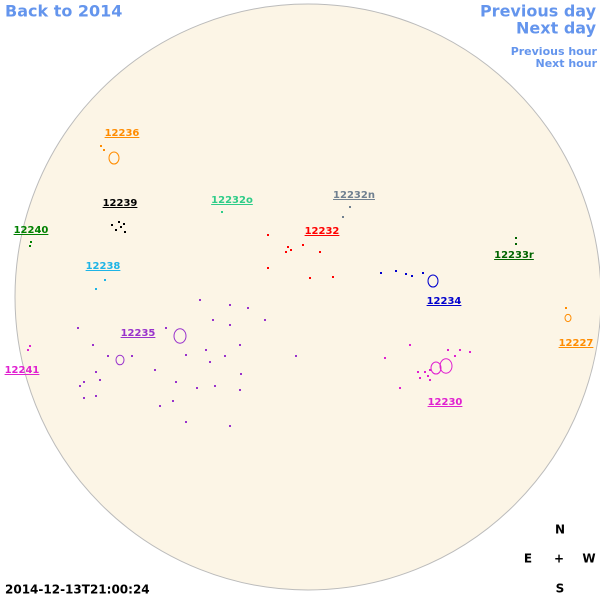 Image resolution: width=600 pixels, height=600 pixels. What do you see at coordinates (528, 559) in the screenshot?
I see `compass-east: E` at bounding box center [528, 559].